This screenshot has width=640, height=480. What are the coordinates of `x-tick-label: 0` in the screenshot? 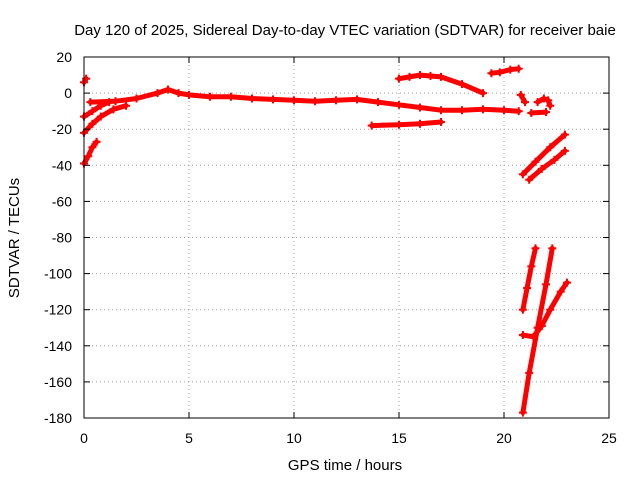 It's located at (84, 438).